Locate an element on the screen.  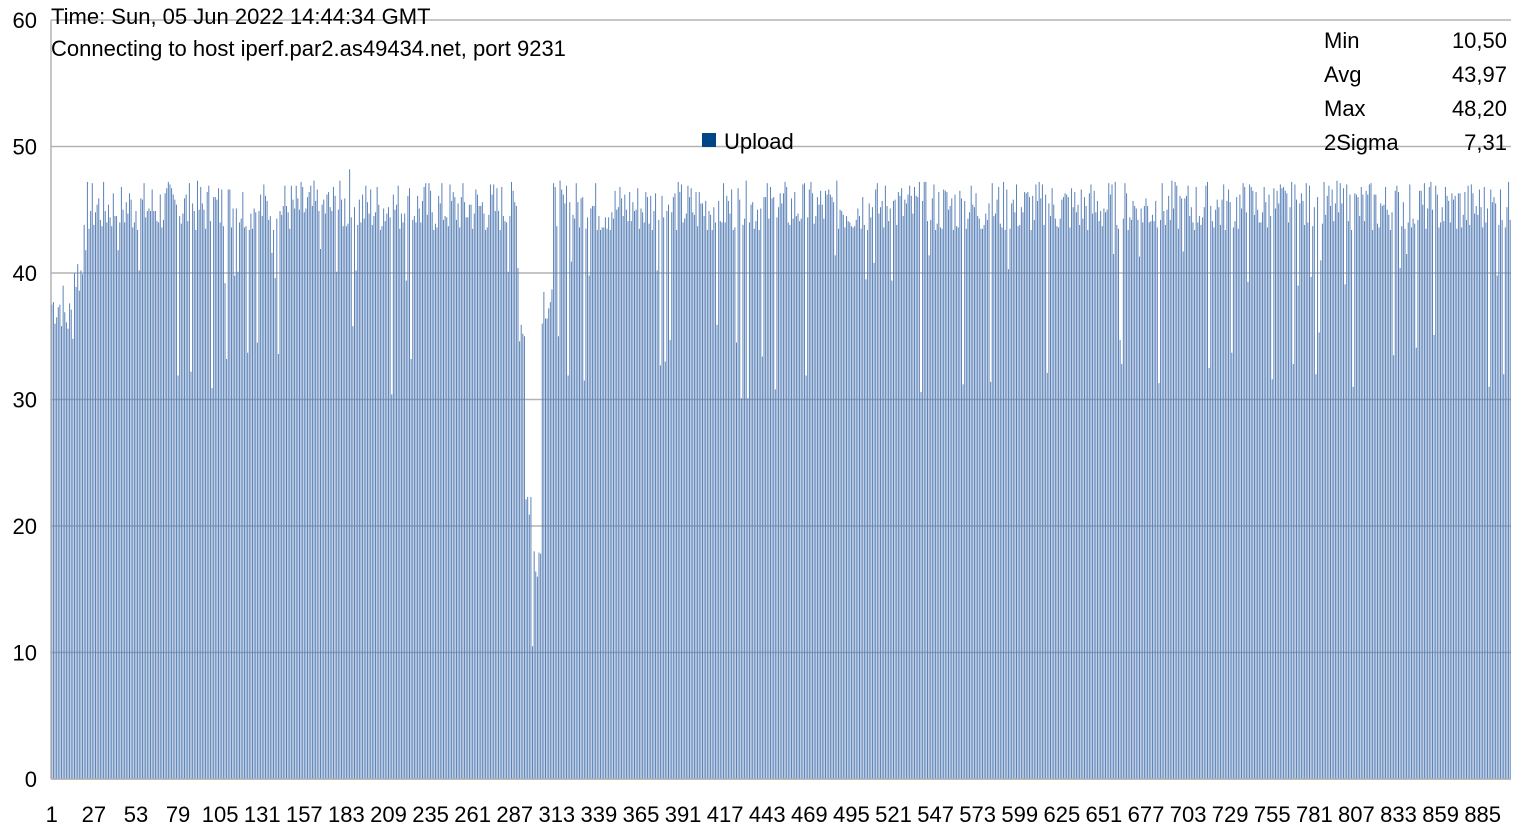
stat-label: Min is located at coordinates (1341, 40).